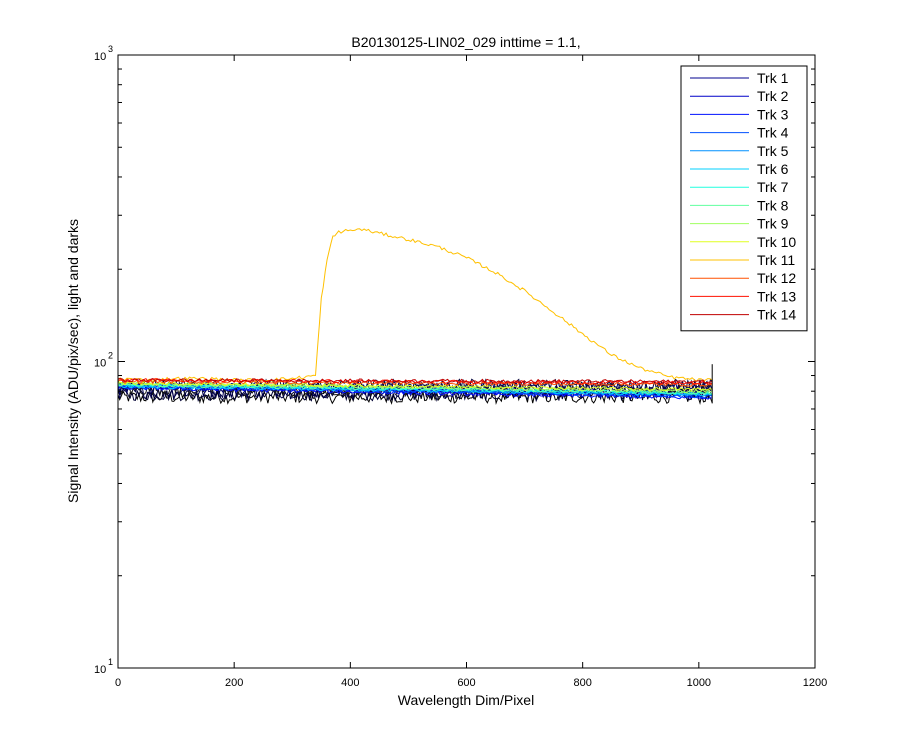  What do you see at coordinates (234, 683) in the screenshot?
I see `x-tick-label: 200` at bounding box center [234, 683].